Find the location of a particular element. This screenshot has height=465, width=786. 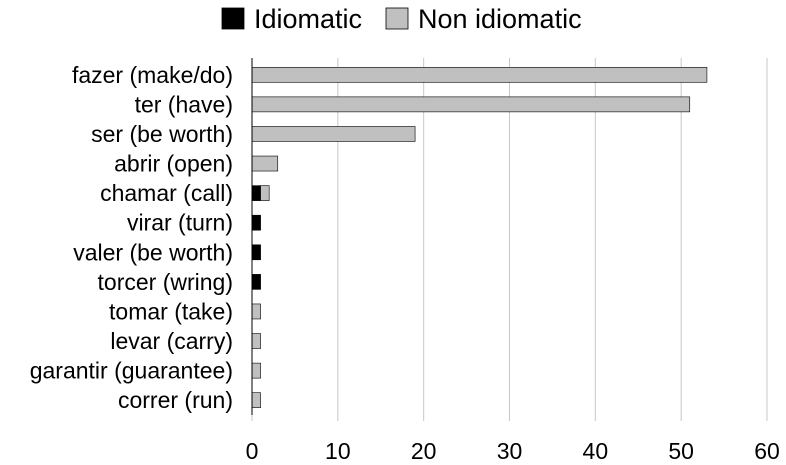

category-label: correr (run) is located at coordinates (175, 400).